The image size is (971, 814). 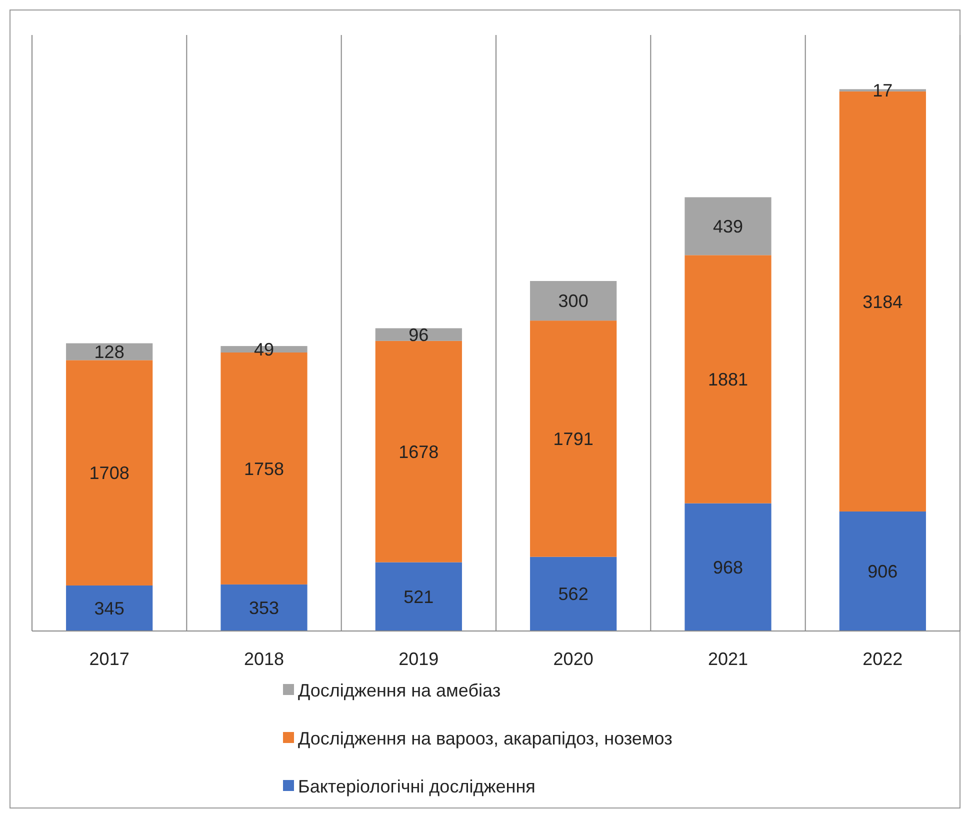 I want to click on x-tick-label: 2020, so click(x=573, y=659).